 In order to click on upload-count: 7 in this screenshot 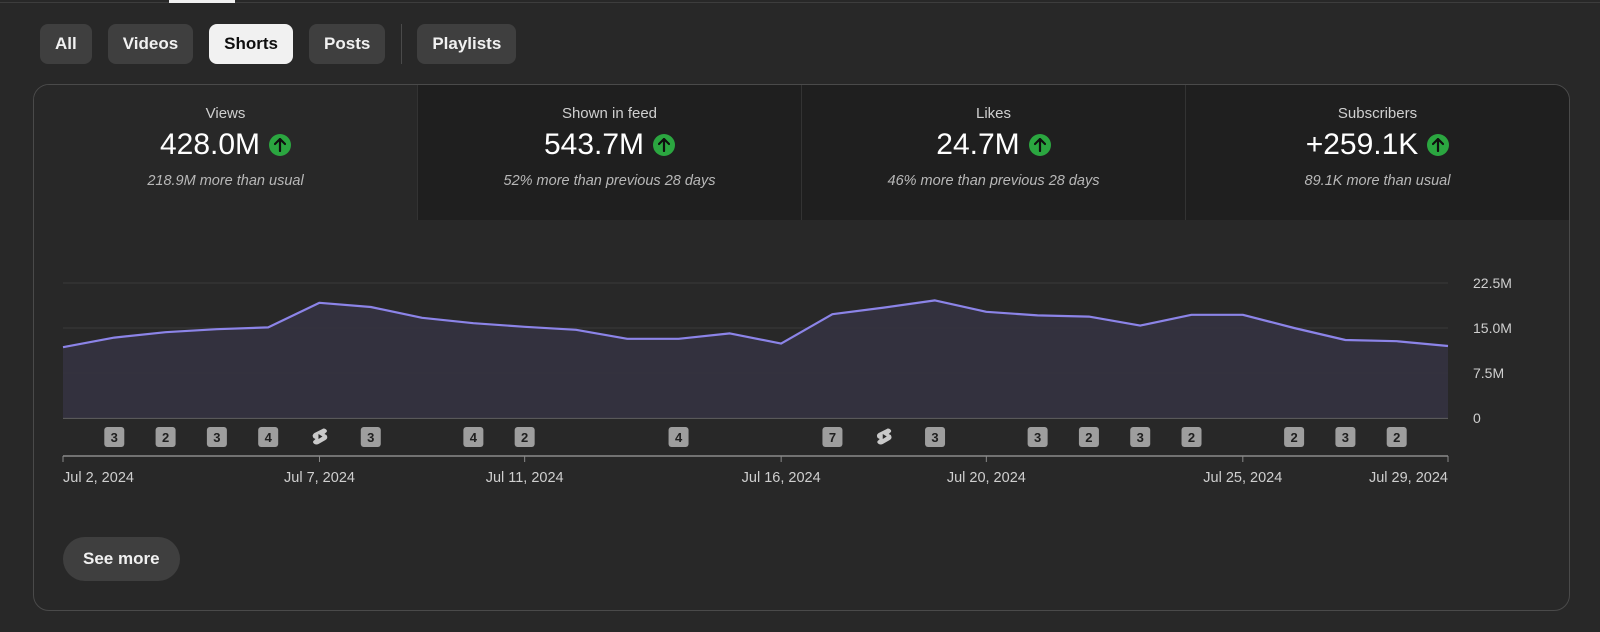, I will do `click(832, 437)`.